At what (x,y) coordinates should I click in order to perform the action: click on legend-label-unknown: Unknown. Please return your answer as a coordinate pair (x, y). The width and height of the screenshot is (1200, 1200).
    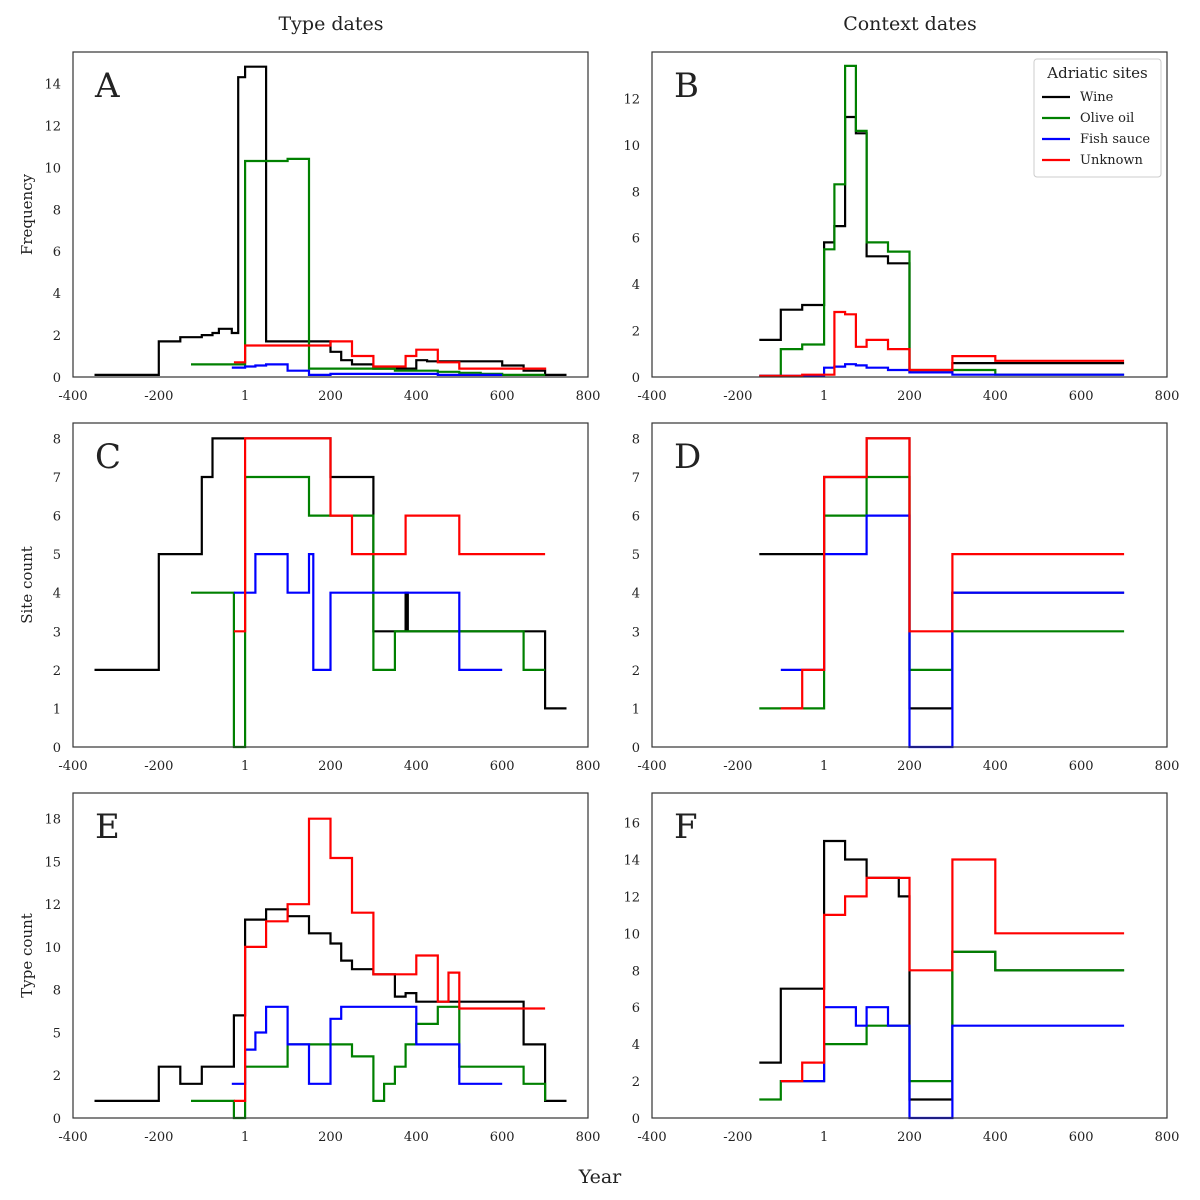
    Looking at the image, I should click on (1112, 160).